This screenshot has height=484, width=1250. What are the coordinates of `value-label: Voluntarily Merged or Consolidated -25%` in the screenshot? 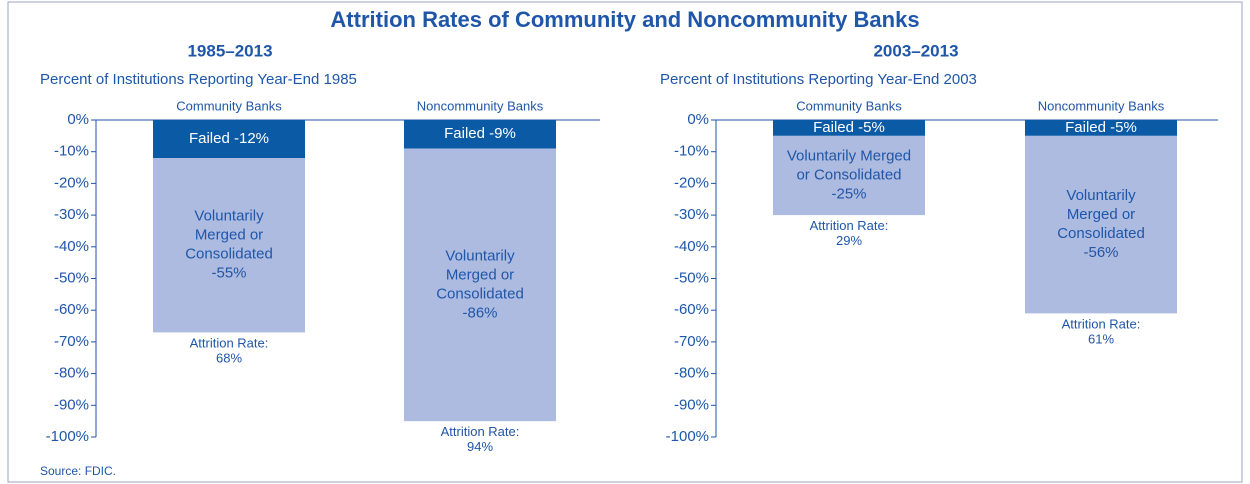 It's located at (849, 174).